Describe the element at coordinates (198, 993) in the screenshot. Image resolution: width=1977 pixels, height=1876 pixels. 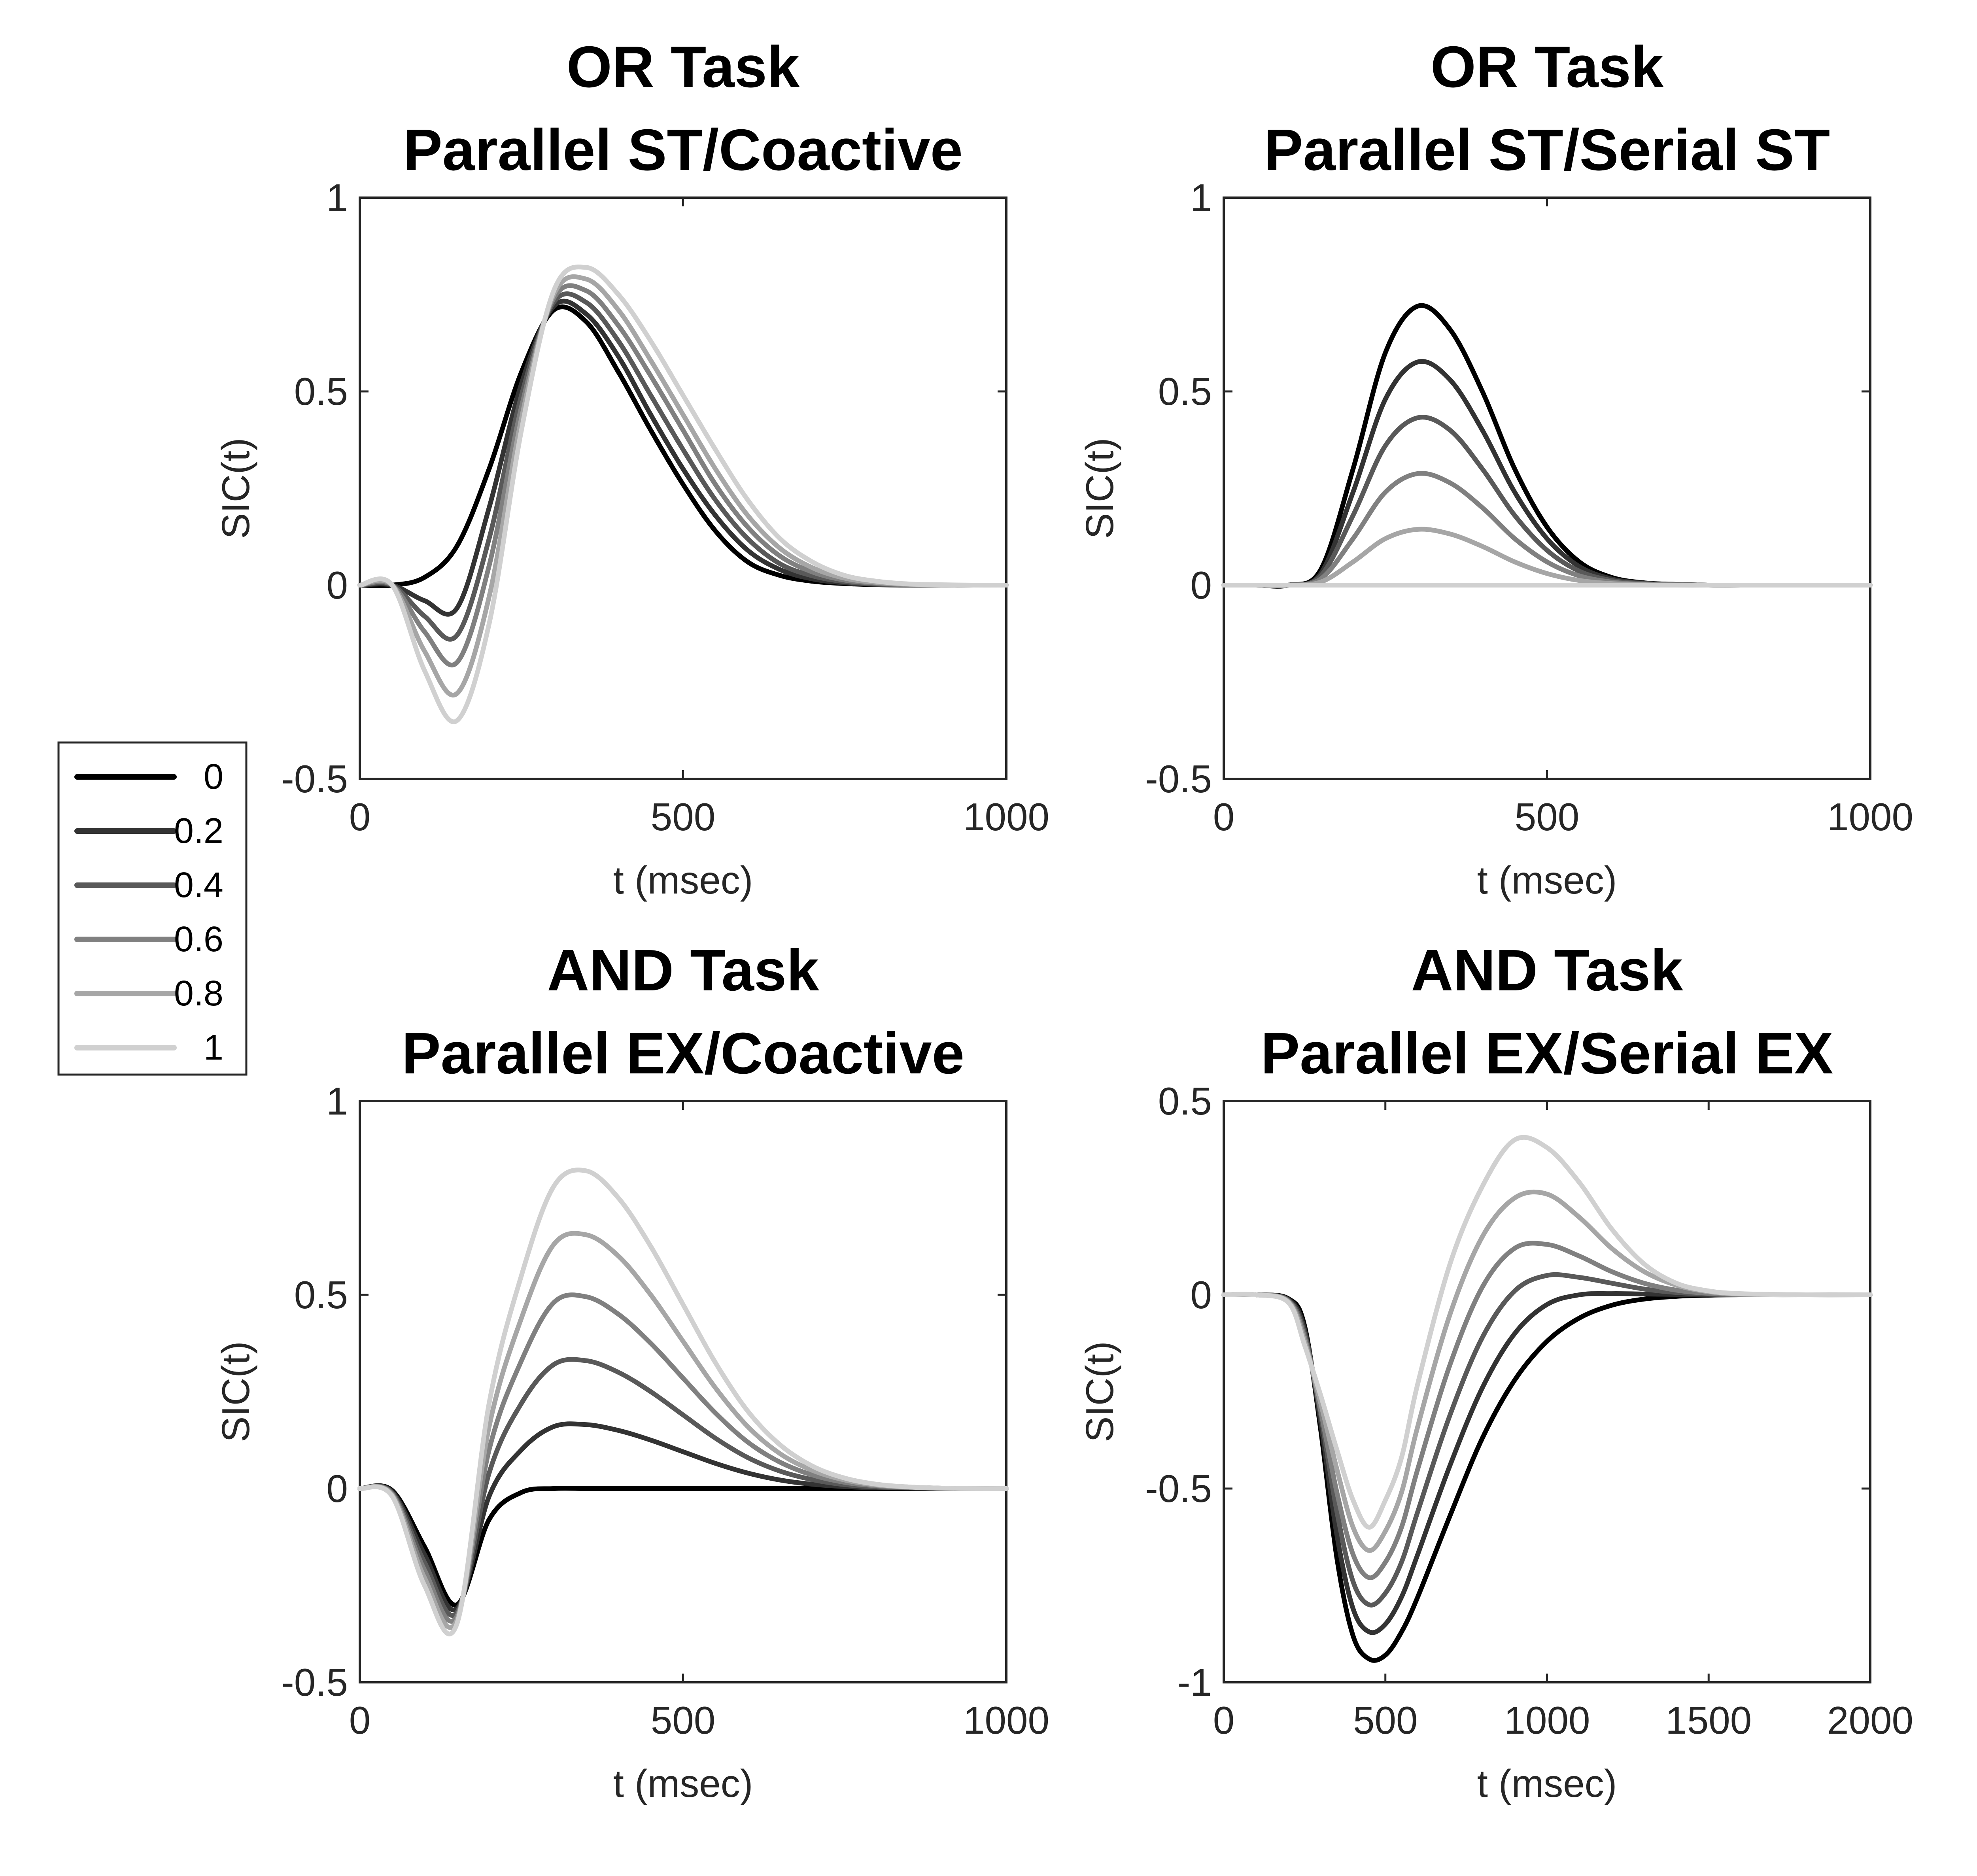
I see `legend-label: 0.8` at that location.